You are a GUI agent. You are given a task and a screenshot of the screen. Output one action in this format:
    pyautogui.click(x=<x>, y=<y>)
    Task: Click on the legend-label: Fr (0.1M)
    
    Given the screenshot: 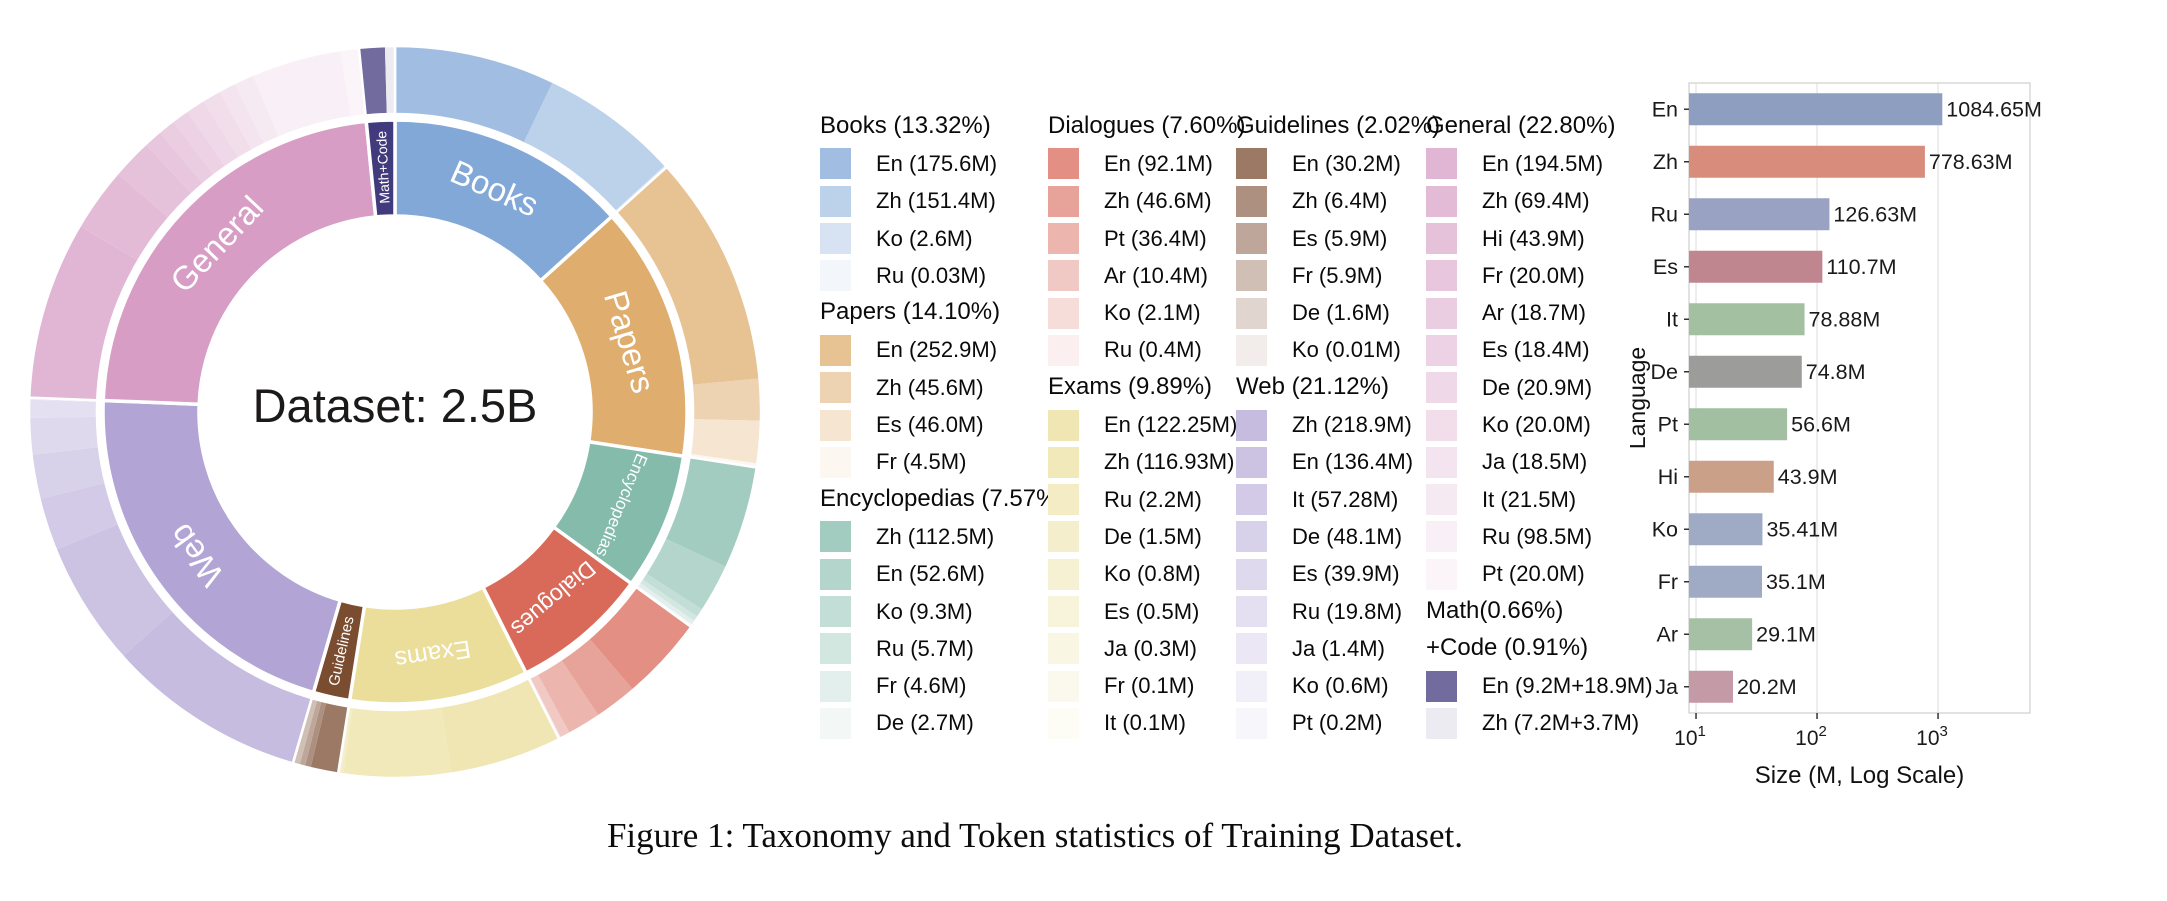 What is the action you would take?
    pyautogui.click(x=1149, y=686)
    